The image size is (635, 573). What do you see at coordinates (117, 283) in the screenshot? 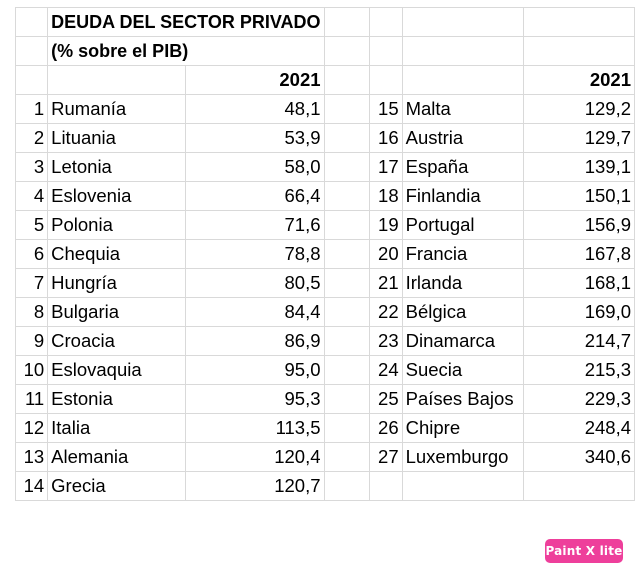
I see `country-cell: Hungría` at bounding box center [117, 283].